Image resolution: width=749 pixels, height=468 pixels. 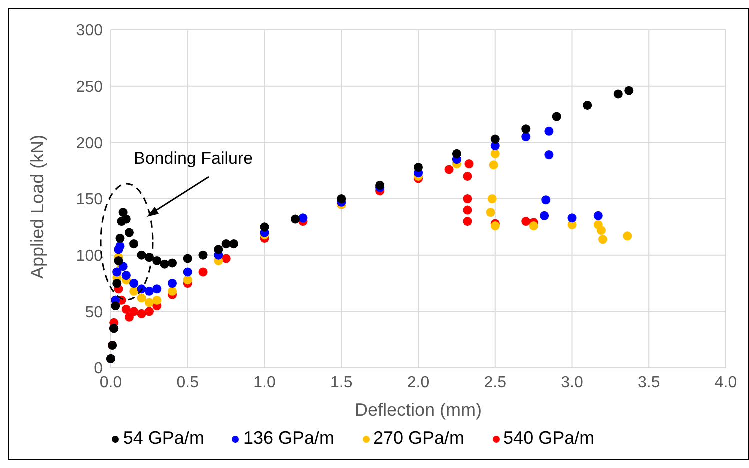 What do you see at coordinates (90, 31) in the screenshot?
I see `y-tick-label: 300` at bounding box center [90, 31].